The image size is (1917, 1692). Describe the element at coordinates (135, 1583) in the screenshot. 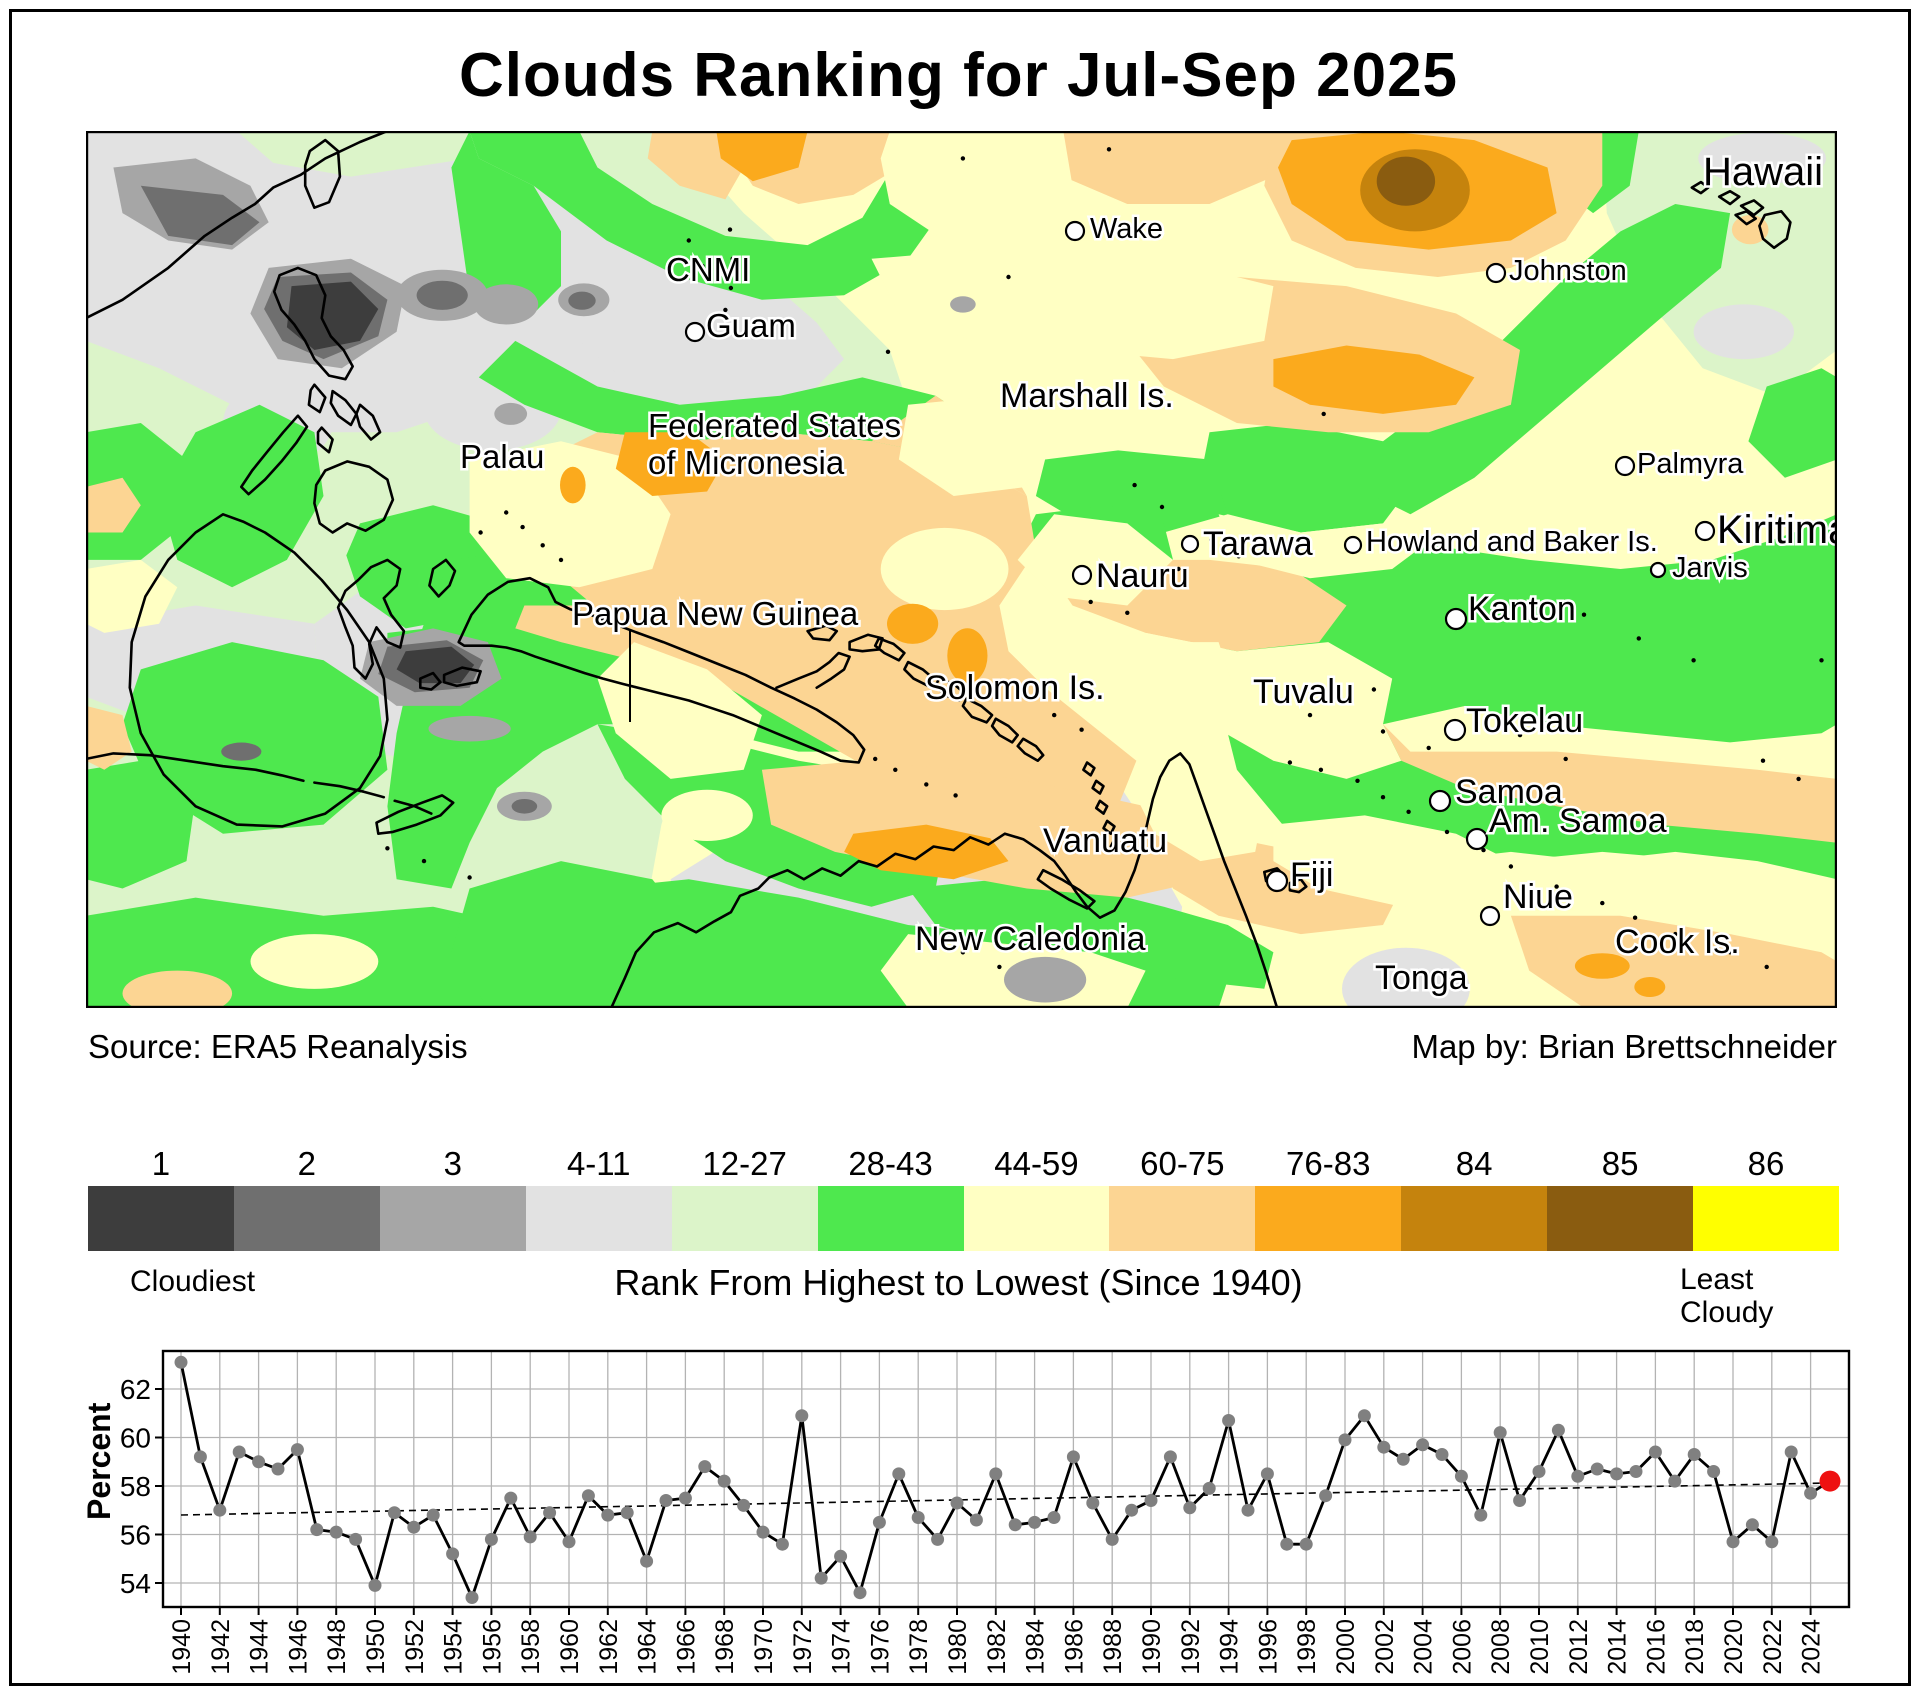

I see `svg-text: 54` at that location.